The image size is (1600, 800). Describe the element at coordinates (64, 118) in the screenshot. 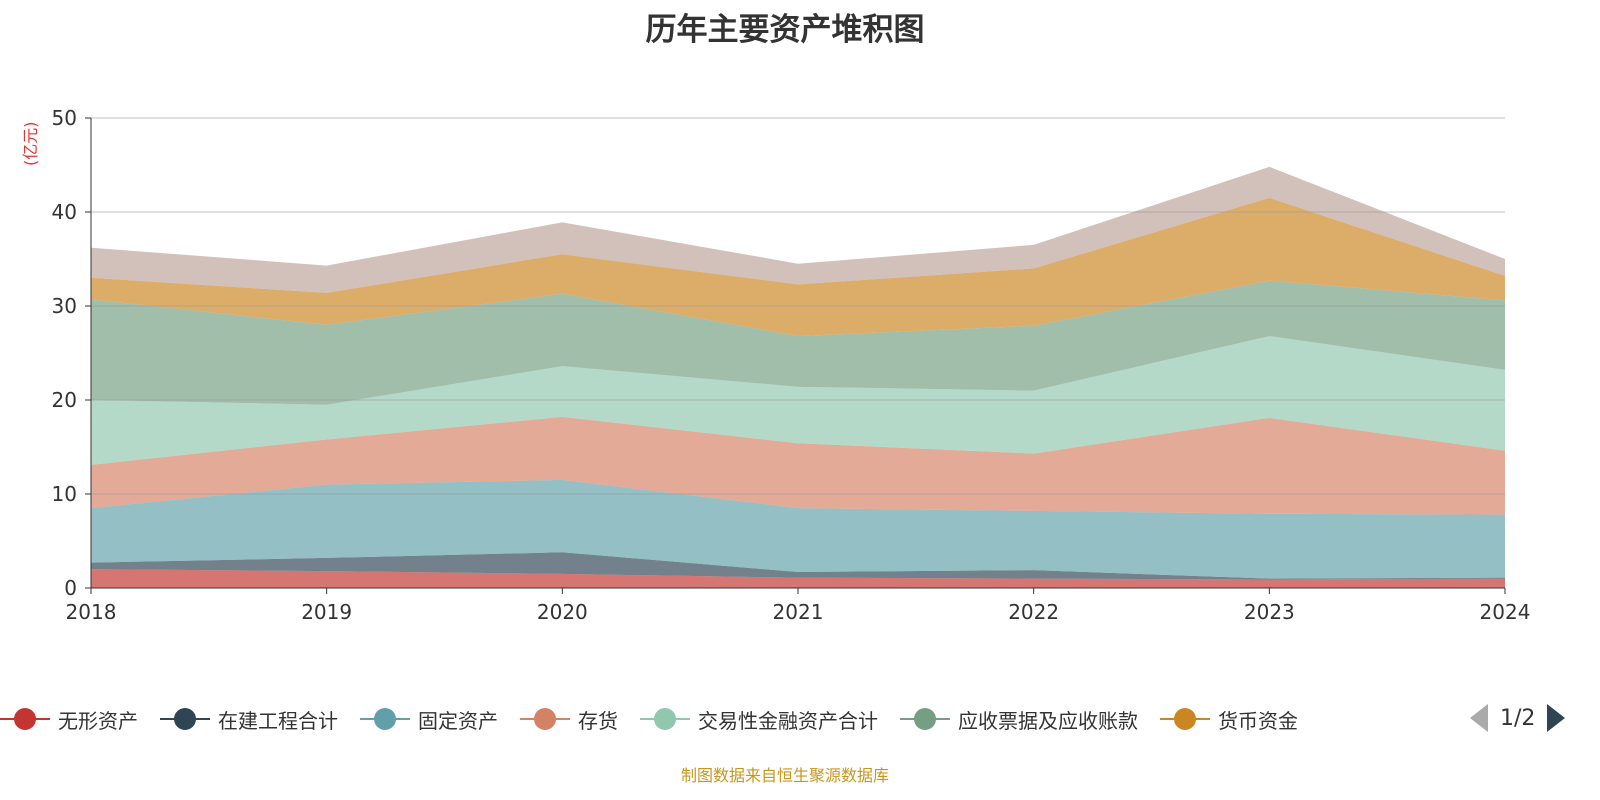

I see `y-tick-label: 50` at that location.